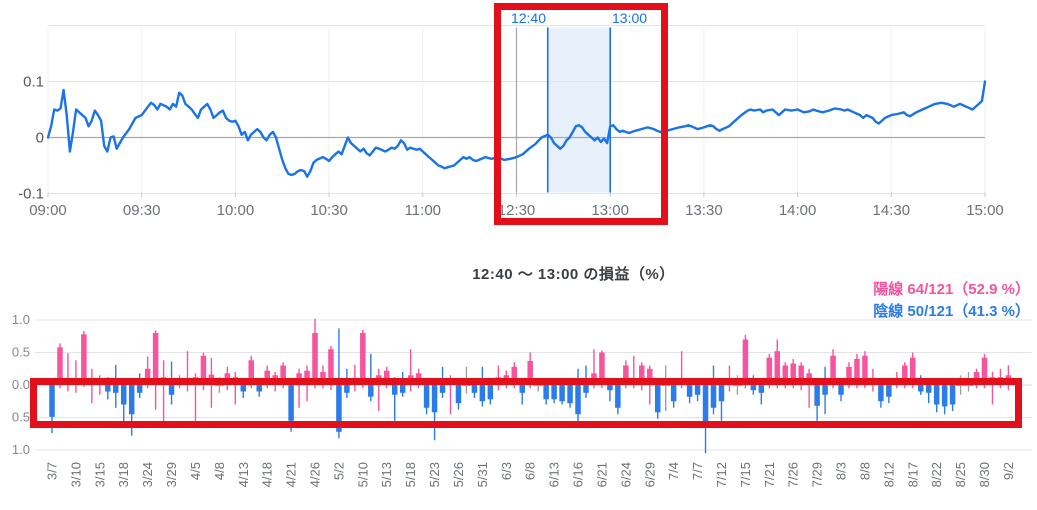 The height and width of the screenshot is (510, 1037). I want to click on x-tick-label: 4/13, so click(243, 474).